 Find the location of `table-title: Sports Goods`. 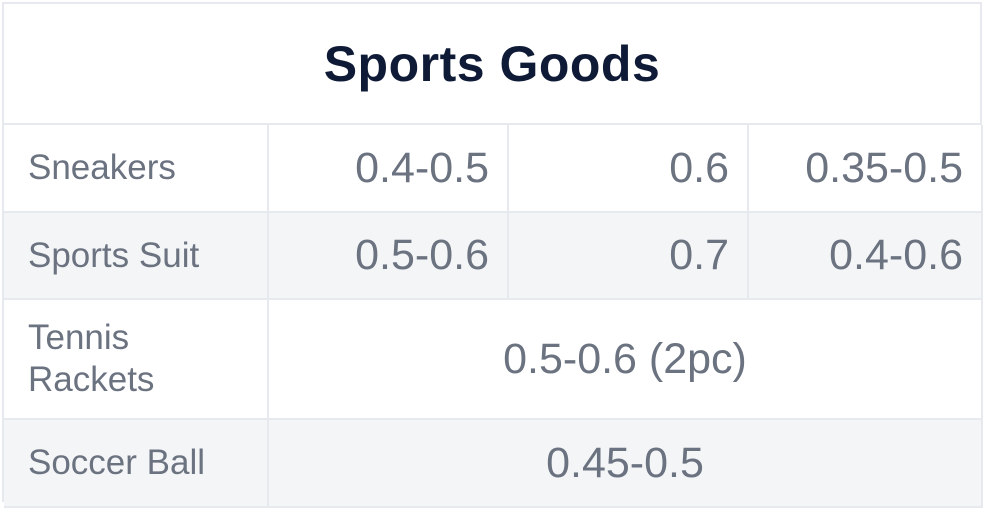

table-title: Sports Goods is located at coordinates (492, 63).